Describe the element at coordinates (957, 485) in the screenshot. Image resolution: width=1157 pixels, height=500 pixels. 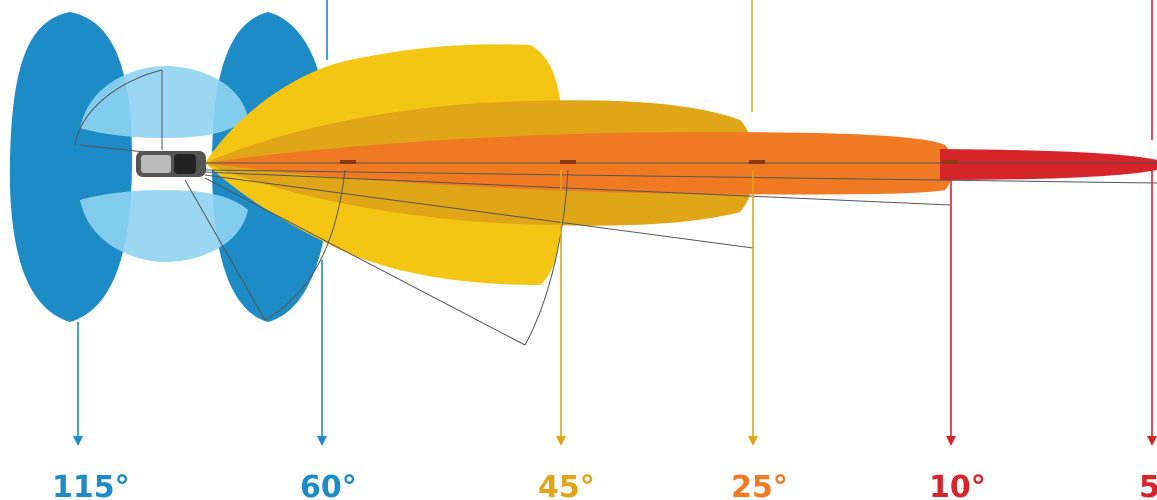
I see `range-label: 10°` at that location.